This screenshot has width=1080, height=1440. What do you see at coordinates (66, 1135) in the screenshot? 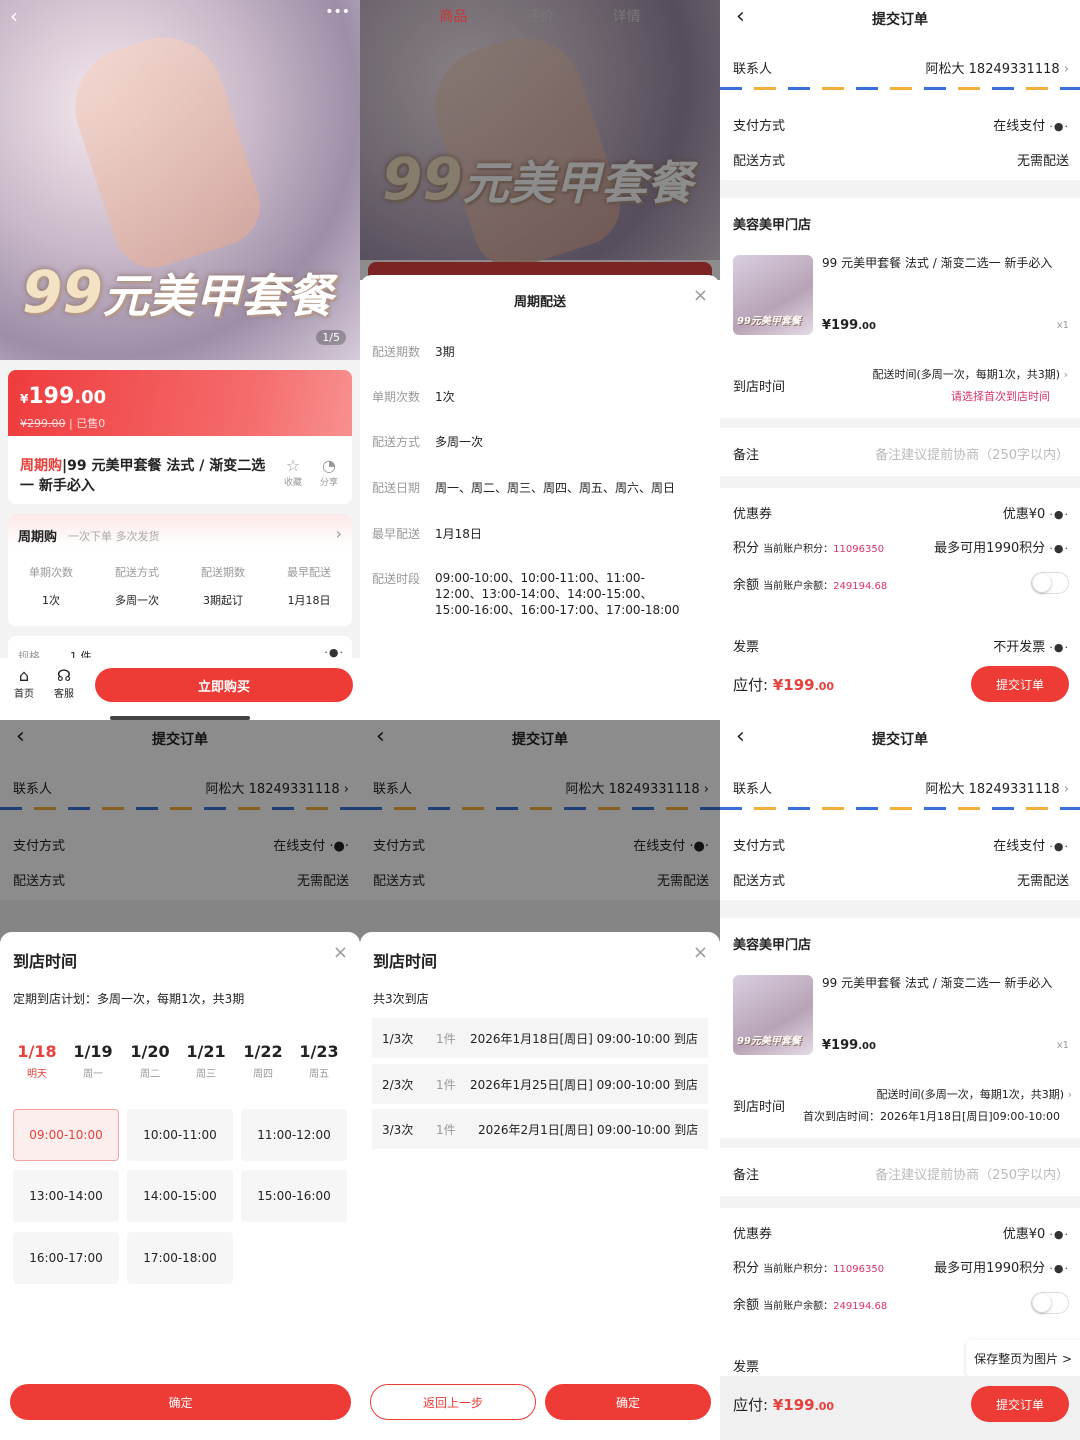
I see `time-slot: 09:00-10:00` at bounding box center [66, 1135].